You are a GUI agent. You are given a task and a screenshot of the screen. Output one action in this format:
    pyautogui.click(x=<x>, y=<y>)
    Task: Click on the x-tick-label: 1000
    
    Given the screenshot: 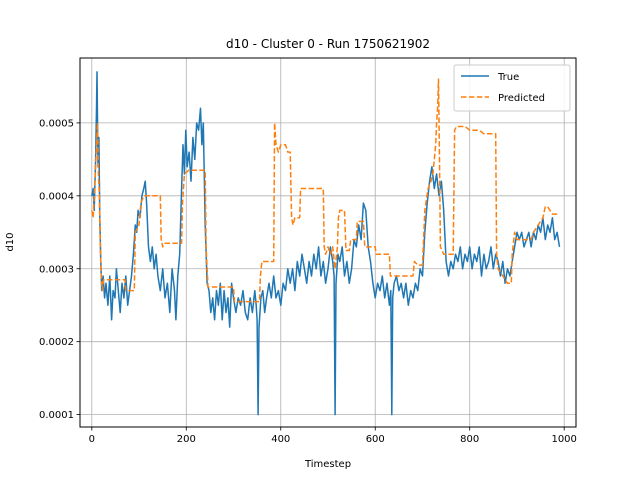 What is the action you would take?
    pyautogui.click(x=563, y=439)
    